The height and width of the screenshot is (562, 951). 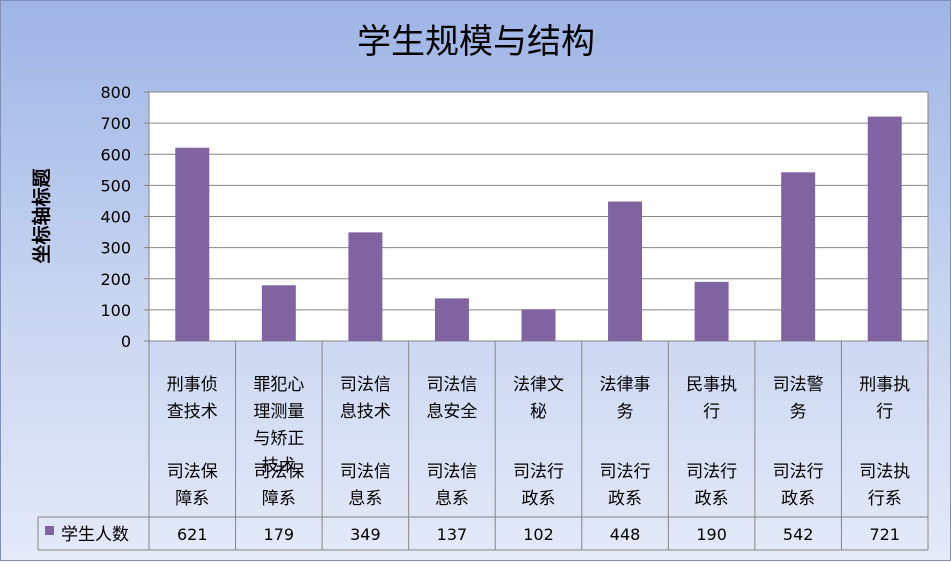 I want to click on legend-label: 学生人数, so click(x=95, y=535).